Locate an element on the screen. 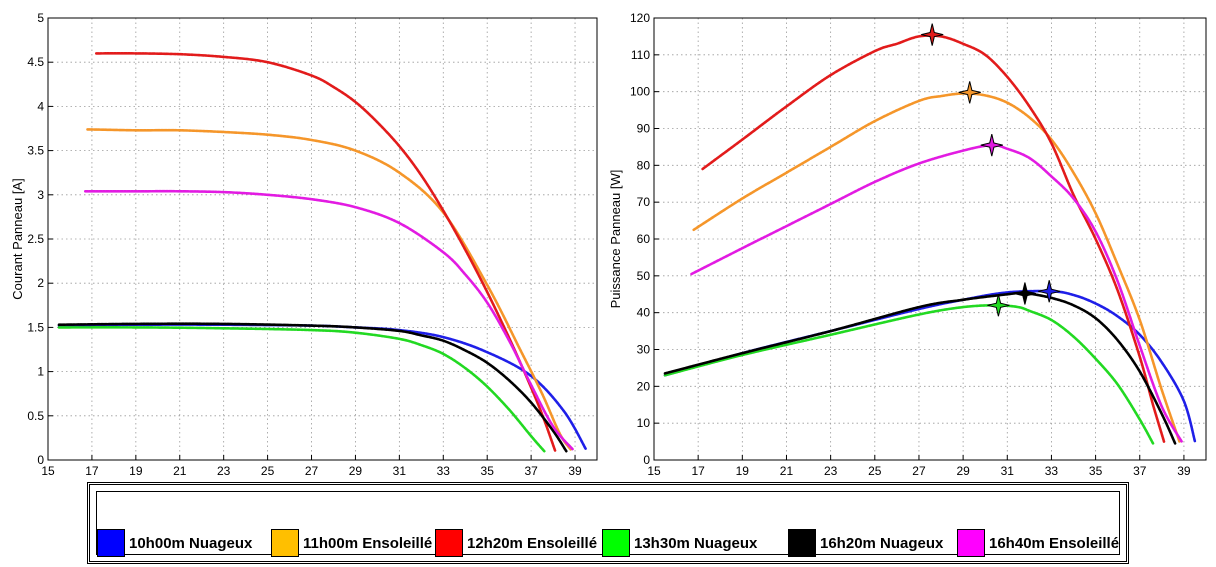 This screenshot has width=1216, height=567. y-tick-label: 90 is located at coordinates (644, 129).